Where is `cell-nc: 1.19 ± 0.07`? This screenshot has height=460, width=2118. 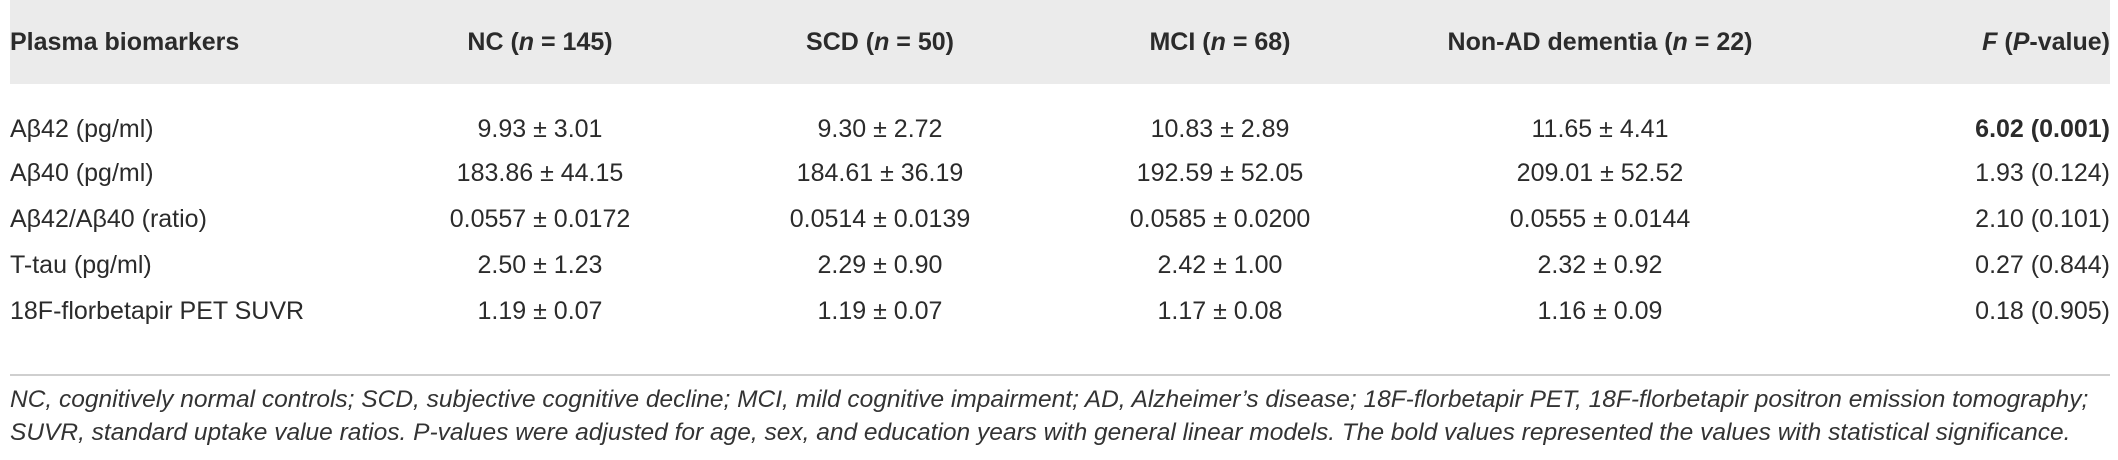
cell-nc: 1.19 ± 0.07 is located at coordinates (540, 310).